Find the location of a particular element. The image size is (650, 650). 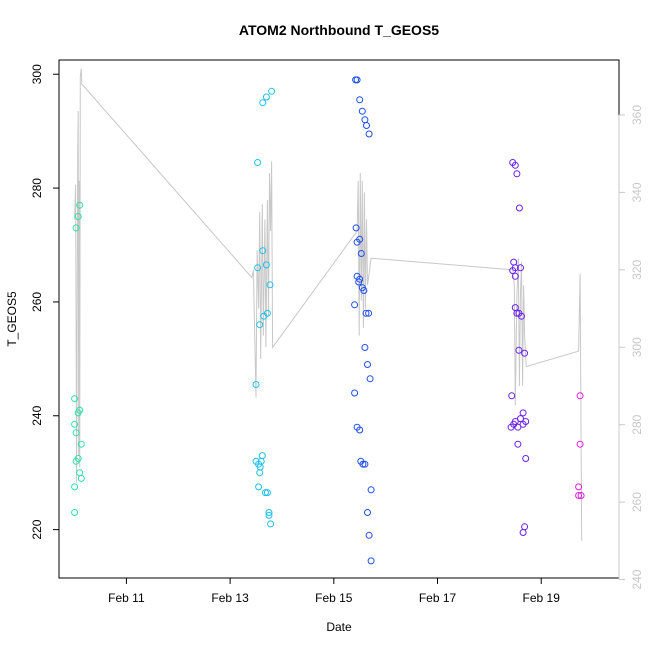

secondary-tick-label: 260 is located at coordinates (637, 502).